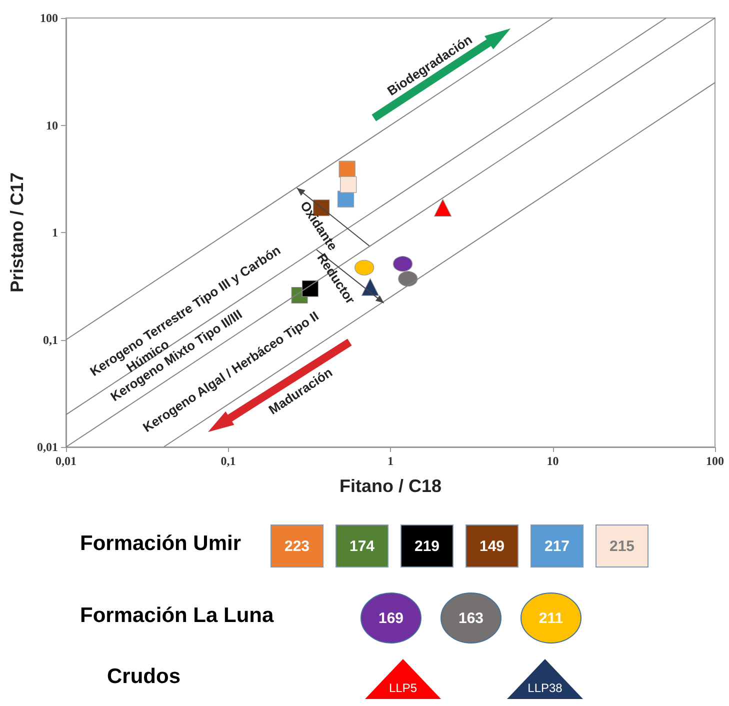 This screenshot has height=706, width=729. What do you see at coordinates (297, 546) in the screenshot?
I see `text: 223` at bounding box center [297, 546].